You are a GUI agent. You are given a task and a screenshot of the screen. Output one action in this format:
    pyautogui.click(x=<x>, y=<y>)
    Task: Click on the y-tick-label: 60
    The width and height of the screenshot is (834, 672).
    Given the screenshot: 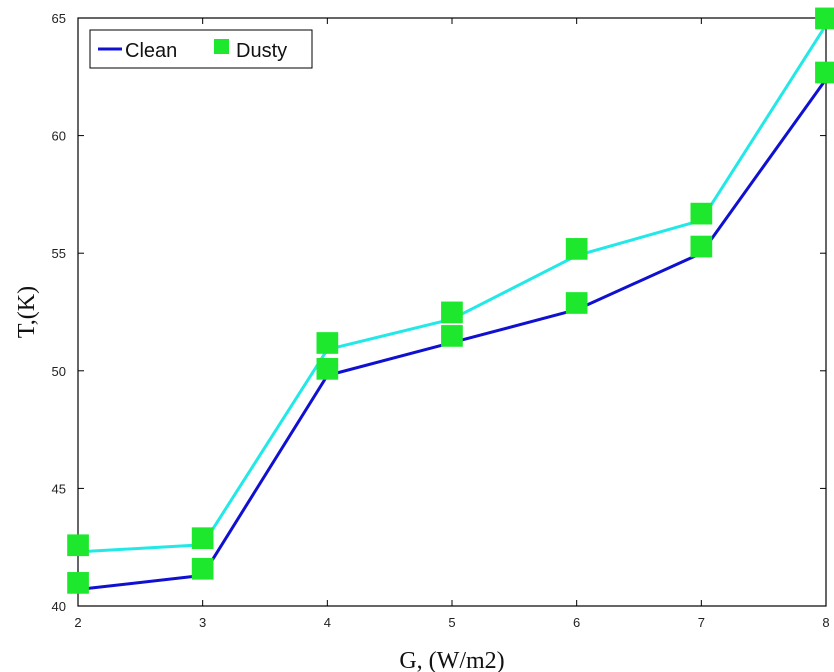 What is the action you would take?
    pyautogui.click(x=59, y=136)
    